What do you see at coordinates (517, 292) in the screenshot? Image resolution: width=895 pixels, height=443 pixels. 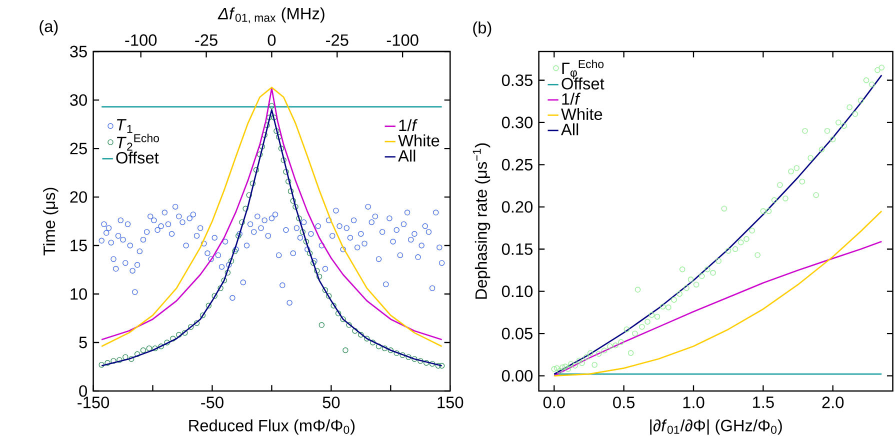 I see `y-tick-label: 0.10` at bounding box center [517, 292].